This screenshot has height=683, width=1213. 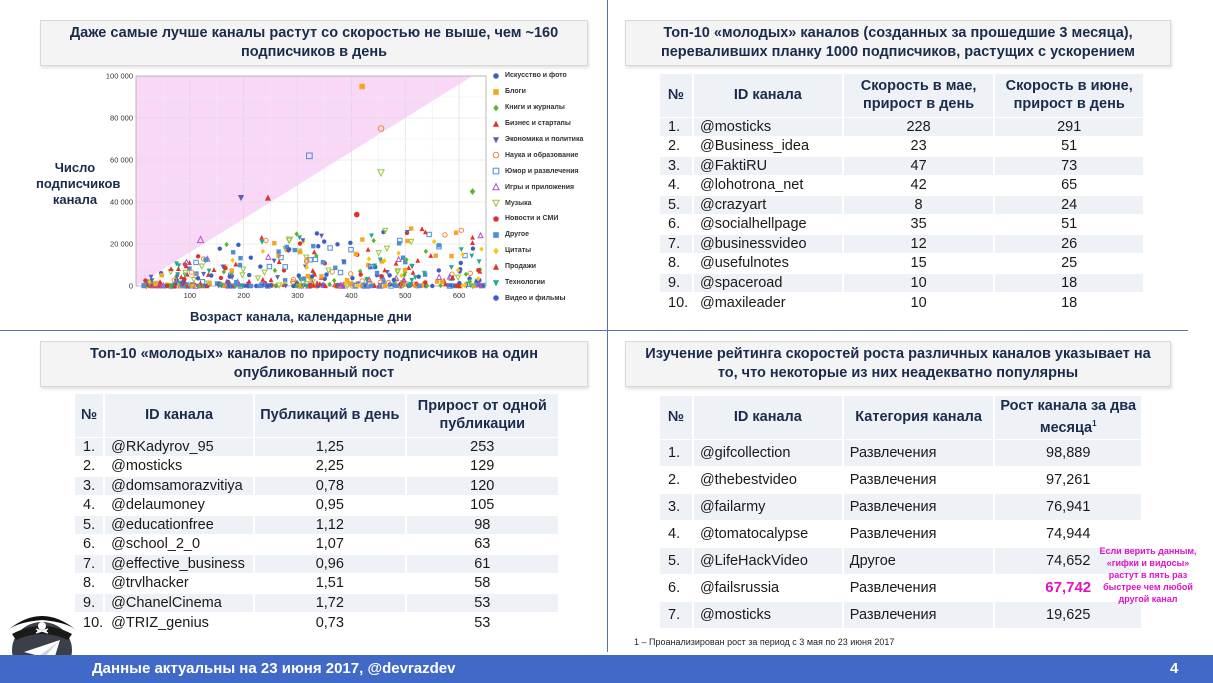 I want to click on table1-cell: 35, so click(x=918, y=224).